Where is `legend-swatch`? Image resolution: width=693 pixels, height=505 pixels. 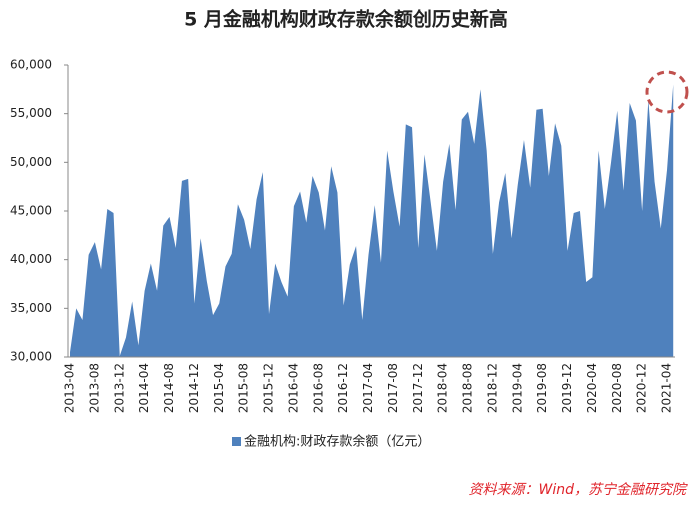
legend-swatch is located at coordinates (236, 441).